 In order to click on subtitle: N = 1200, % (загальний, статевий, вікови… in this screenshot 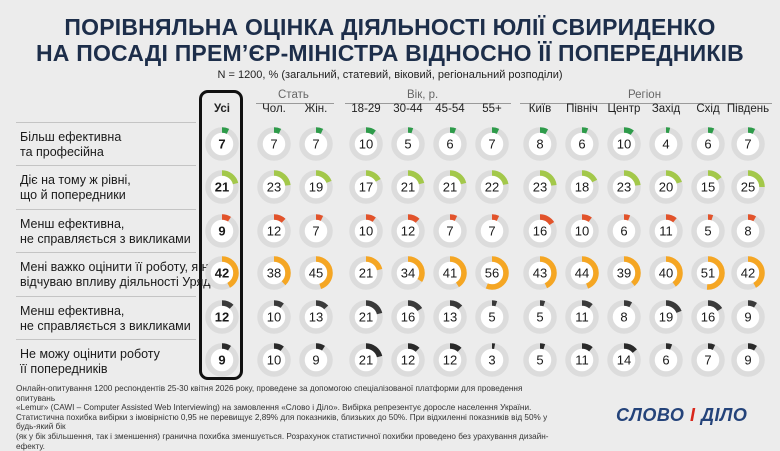, I will do `click(390, 75)`.